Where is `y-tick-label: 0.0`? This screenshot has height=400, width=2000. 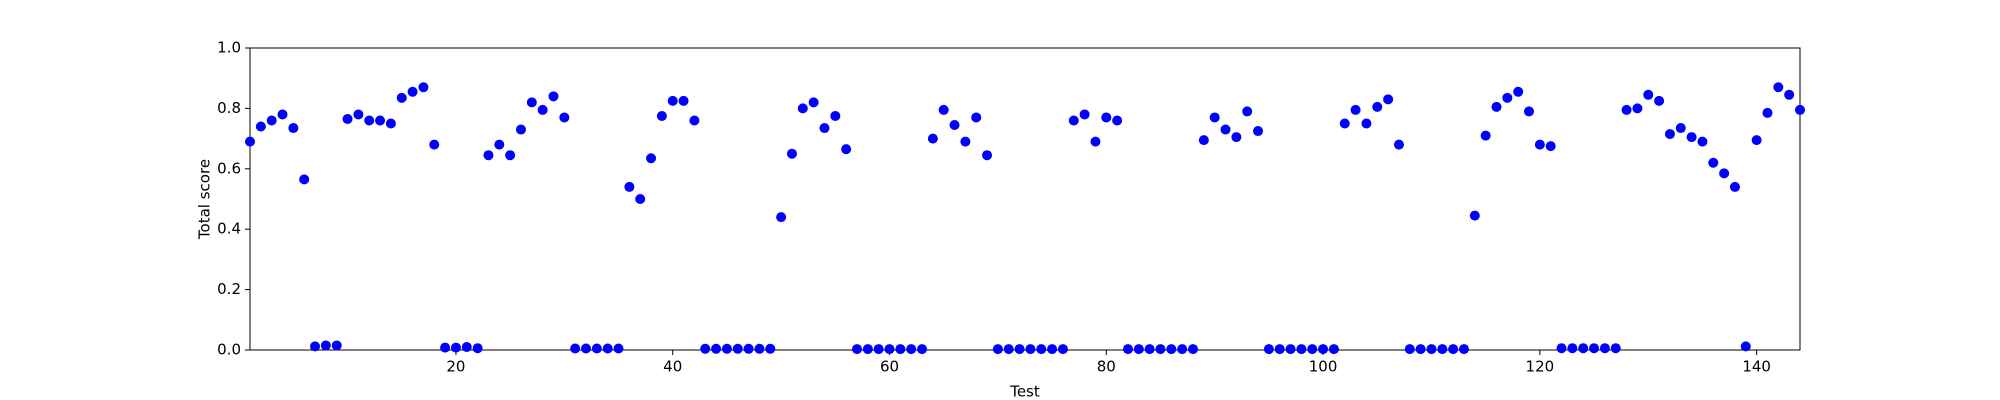
y-tick-label: 0.0 is located at coordinates (229, 350).